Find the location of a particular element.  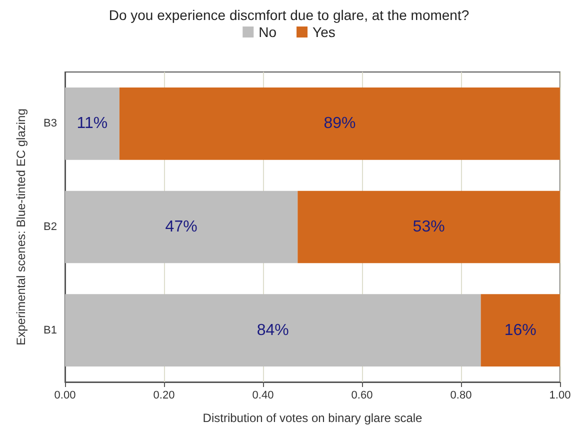

x-tick-label: 0.00 is located at coordinates (65, 396).